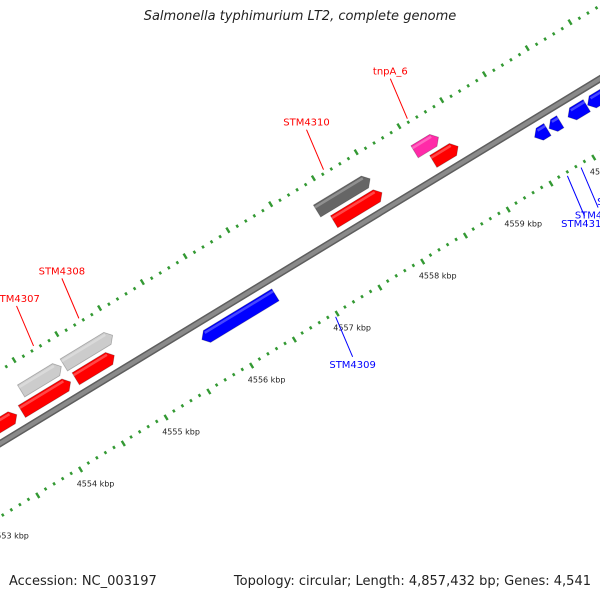  Describe the element at coordinates (587, 216) in the screenshot. I see `gene-label: STM4313` at that location.